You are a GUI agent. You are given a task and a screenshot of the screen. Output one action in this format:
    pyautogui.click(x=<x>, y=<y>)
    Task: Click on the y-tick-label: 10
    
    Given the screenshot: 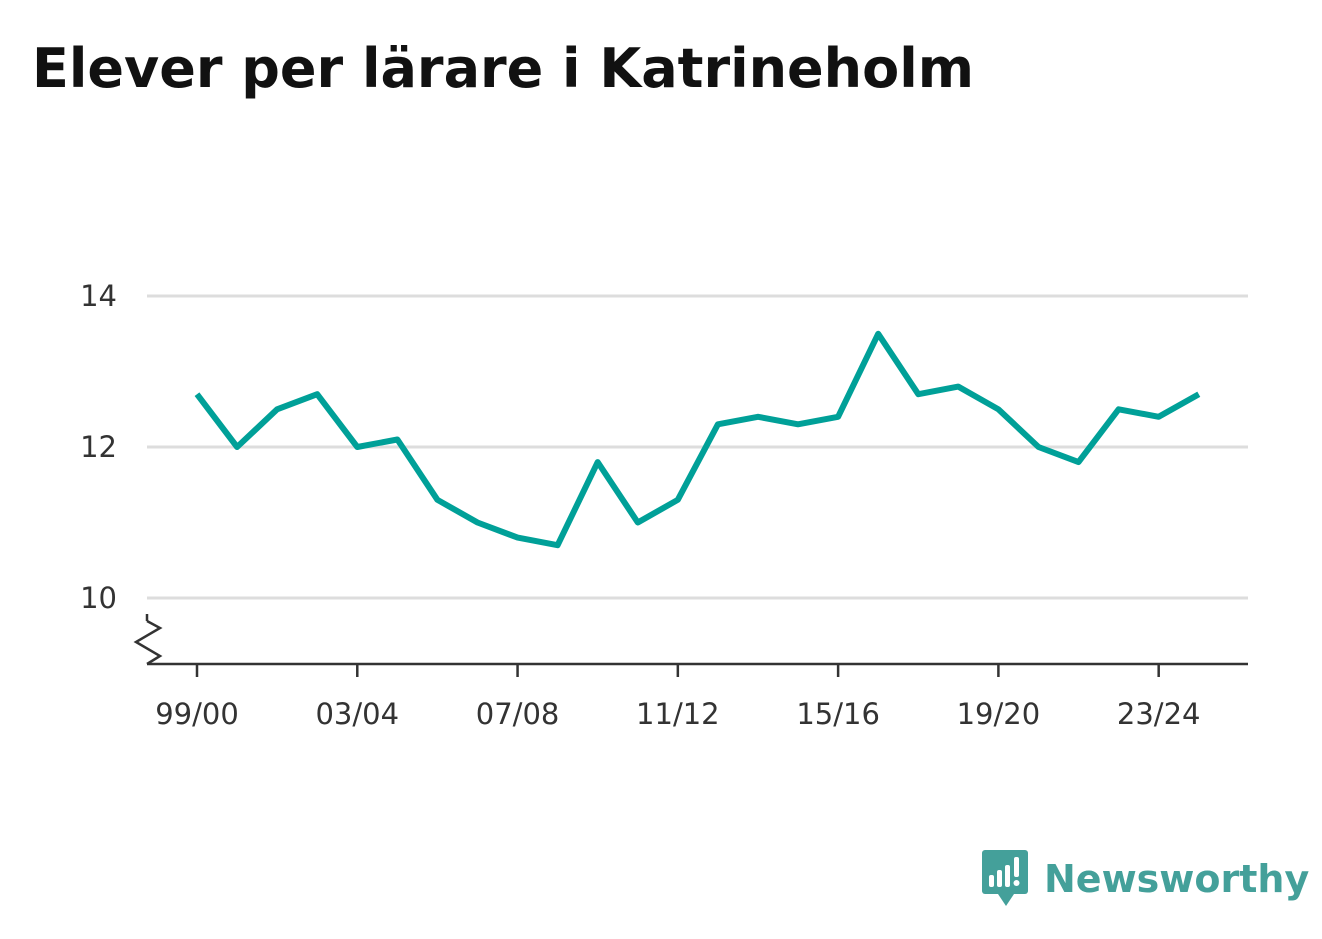 What is the action you would take?
    pyautogui.click(x=98, y=598)
    